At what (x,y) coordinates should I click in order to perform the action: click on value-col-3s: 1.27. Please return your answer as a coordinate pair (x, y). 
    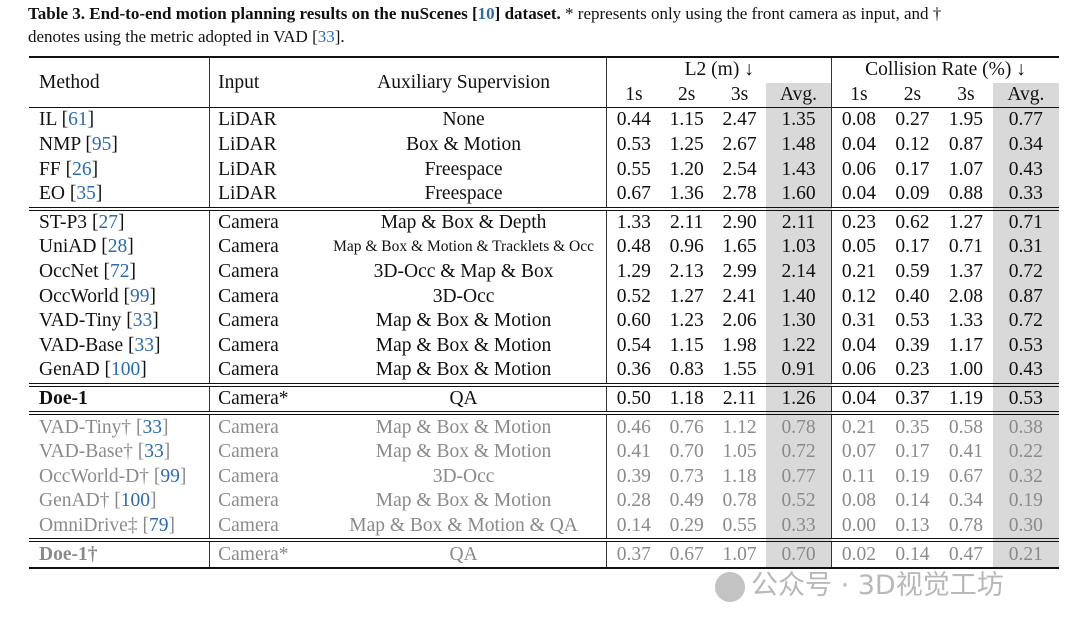
    Looking at the image, I should click on (966, 221).